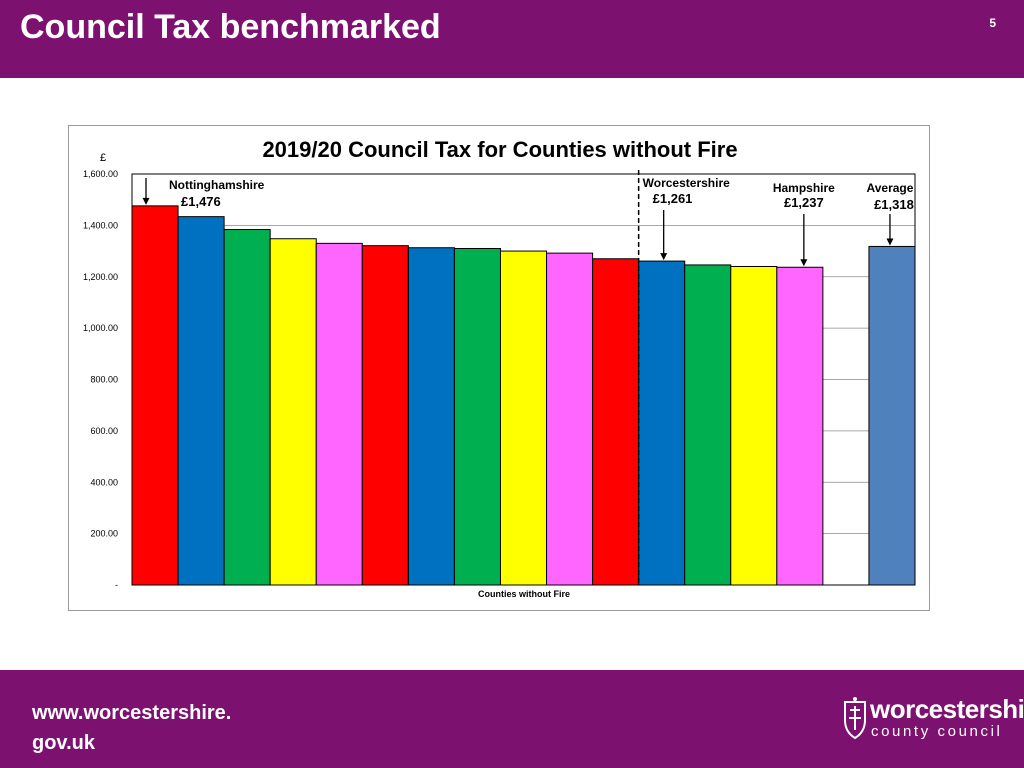 Image resolution: width=1024 pixels, height=768 pixels. What do you see at coordinates (63, 743) in the screenshot?
I see `website-link-line2: gov.uk` at bounding box center [63, 743].